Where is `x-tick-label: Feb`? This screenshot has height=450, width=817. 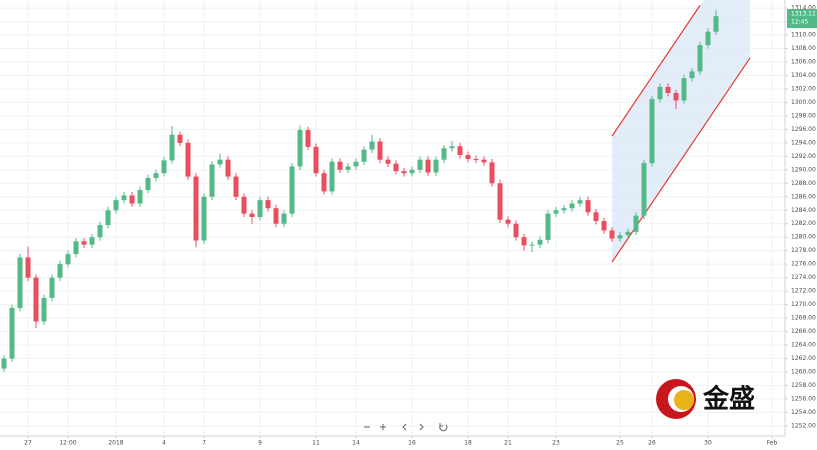 x-tick-label: Feb is located at coordinates (772, 443).